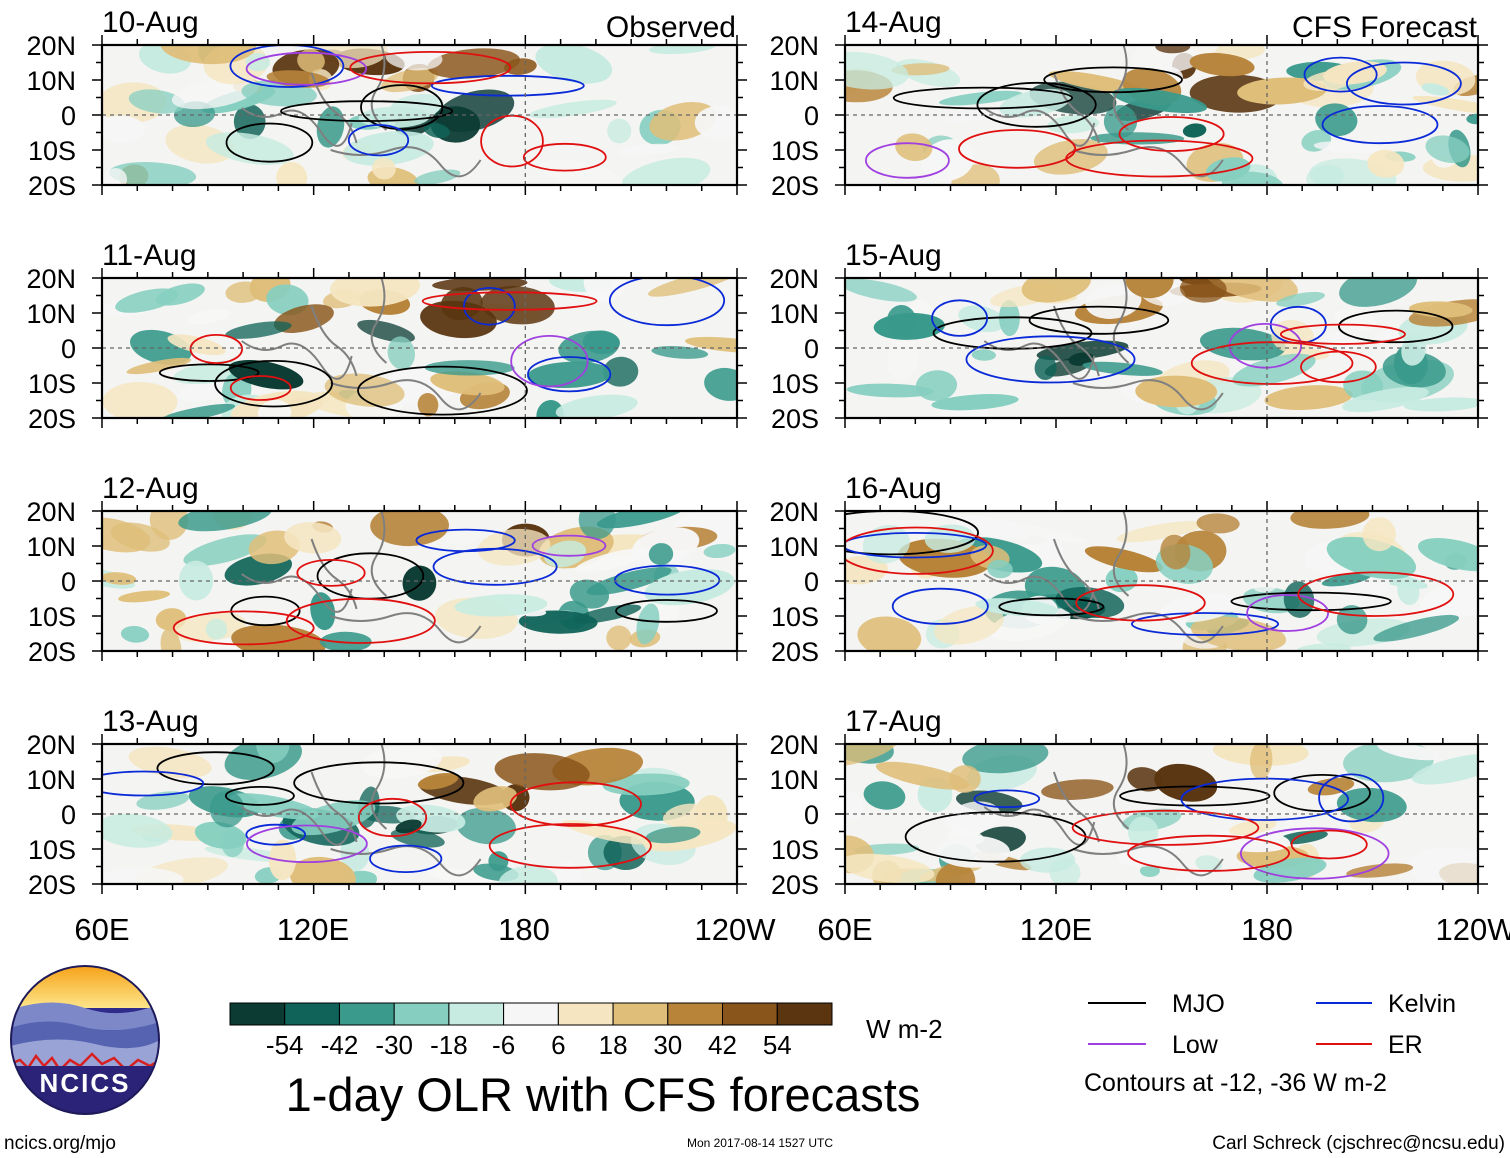  What do you see at coordinates (150, 488) in the screenshot?
I see `panel-date: 12-Aug` at bounding box center [150, 488].